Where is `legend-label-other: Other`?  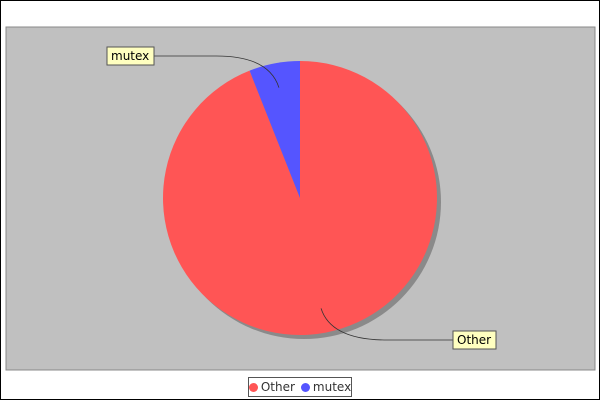 legend-label-other: Other is located at coordinates (278, 387).